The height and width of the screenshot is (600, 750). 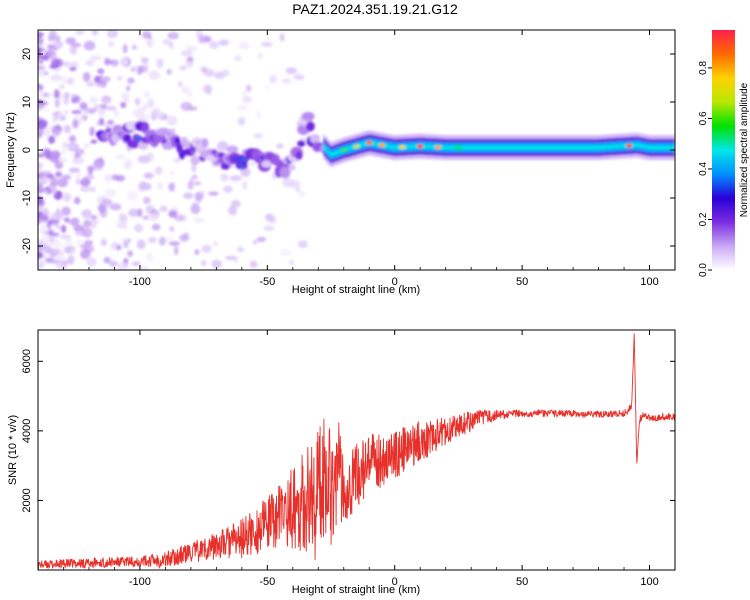 I want to click on colorbar-ticks: 0.0 0.2 0.4 0.6 0.8, so click(x=705, y=169).